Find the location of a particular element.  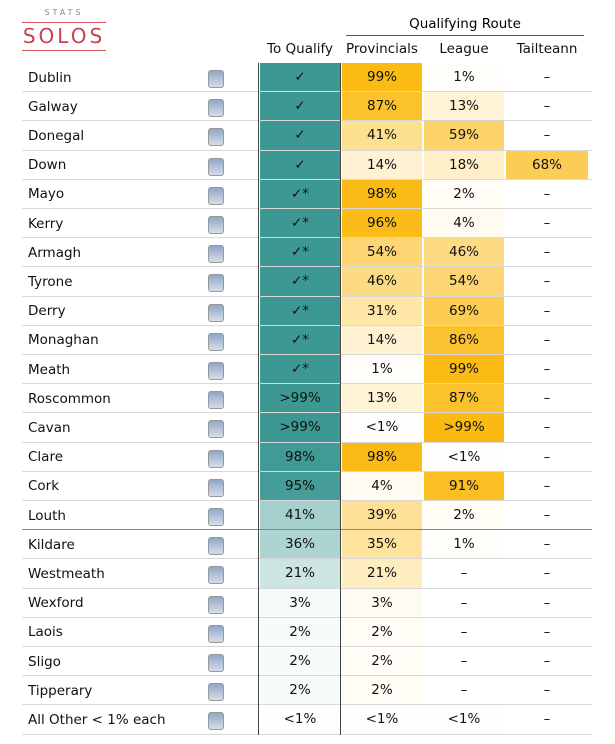

column-header: To Qualify is located at coordinates (300, 49).